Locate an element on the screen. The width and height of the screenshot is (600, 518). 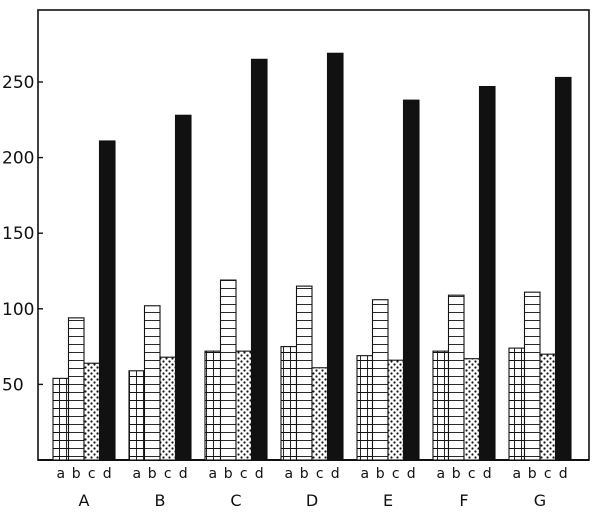
bar-F-b is located at coordinates (456, 377).